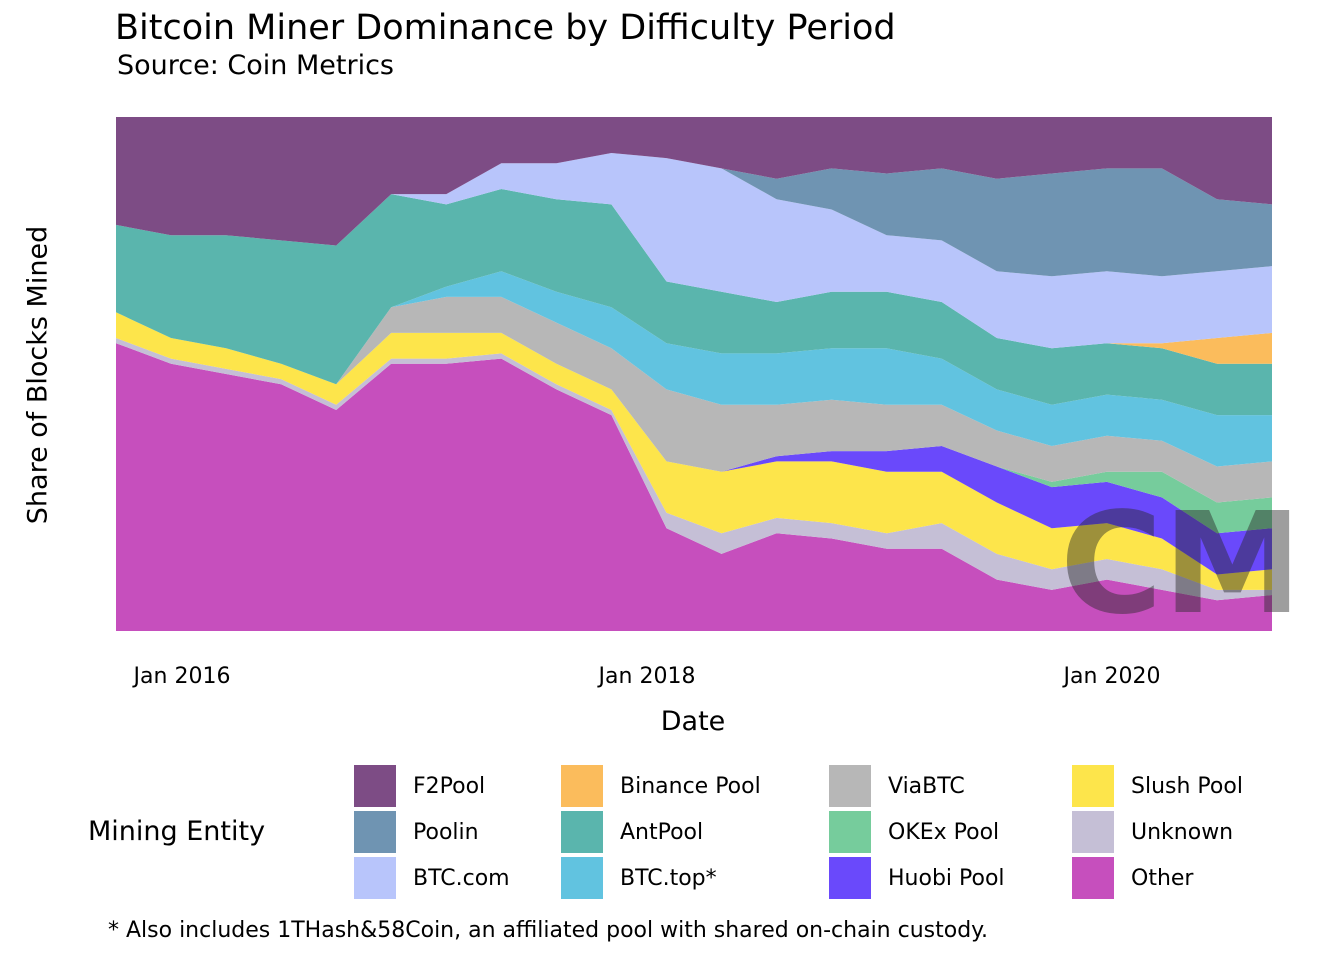 This screenshot has height=960, width=1344. What do you see at coordinates (668, 878) in the screenshot?
I see `legend-label: BTC.top*` at bounding box center [668, 878].